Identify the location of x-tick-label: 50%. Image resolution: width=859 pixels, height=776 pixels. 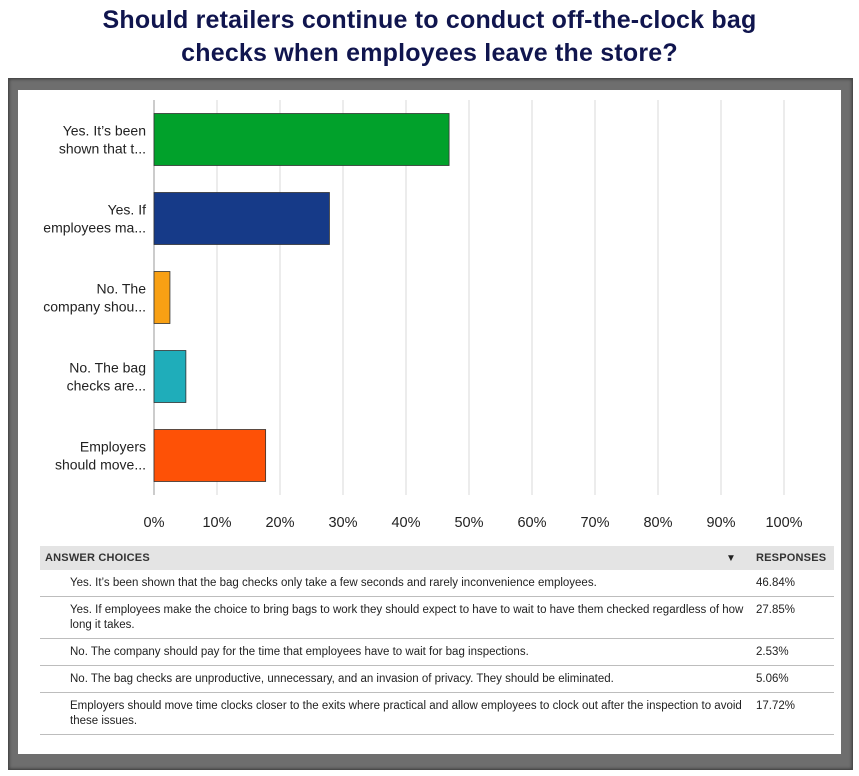
(468, 523).